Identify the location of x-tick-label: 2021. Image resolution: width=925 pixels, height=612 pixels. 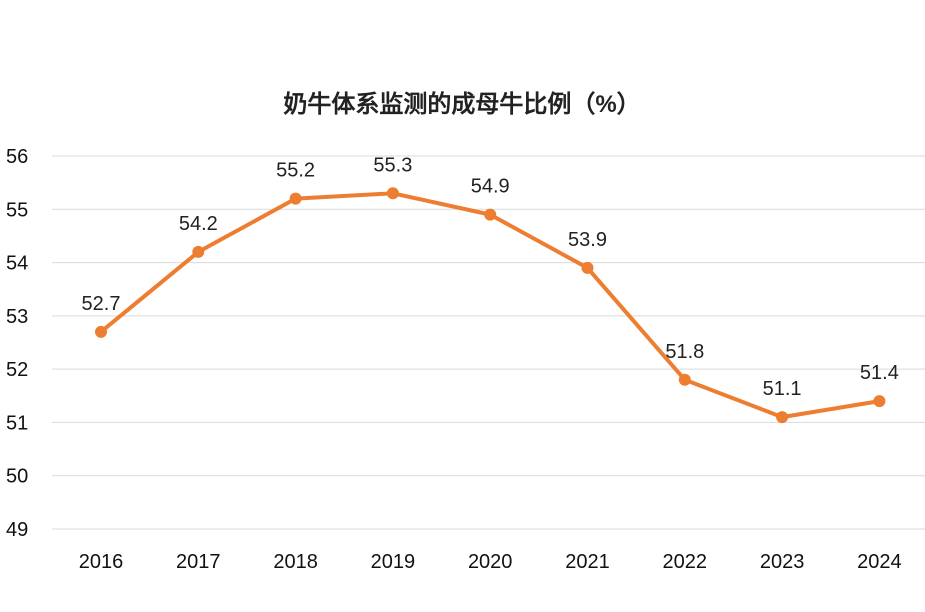
(587, 562).